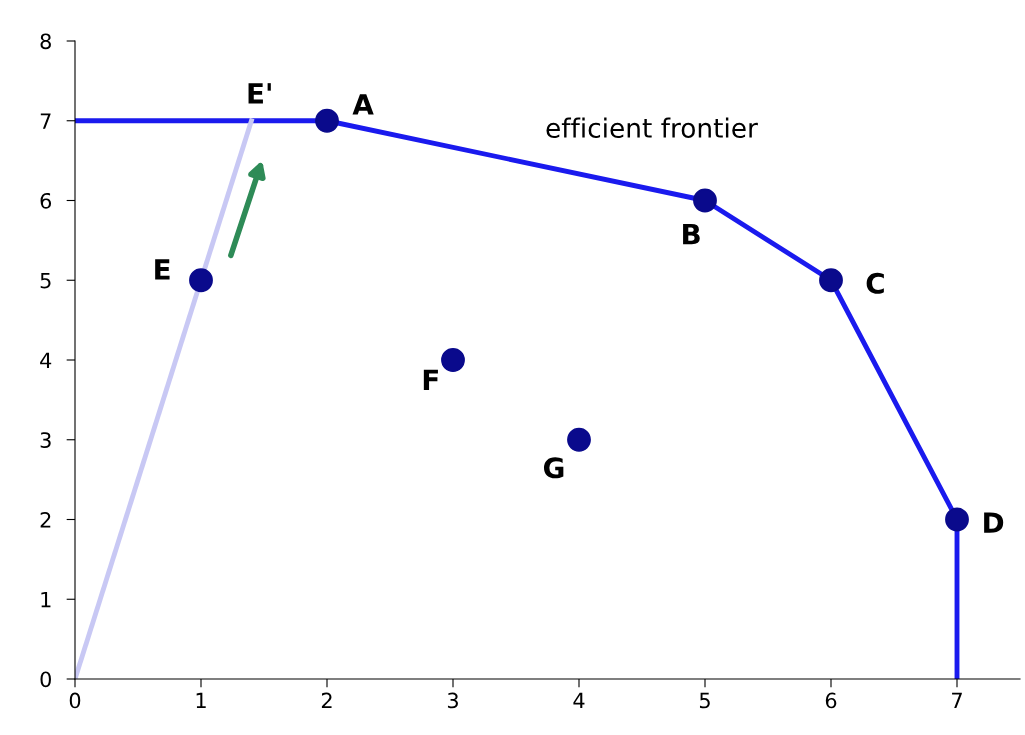 Image resolution: width=1025 pixels, height=735 pixels. What do you see at coordinates (259, 93) in the screenshot?
I see `annotation: E'` at bounding box center [259, 93].